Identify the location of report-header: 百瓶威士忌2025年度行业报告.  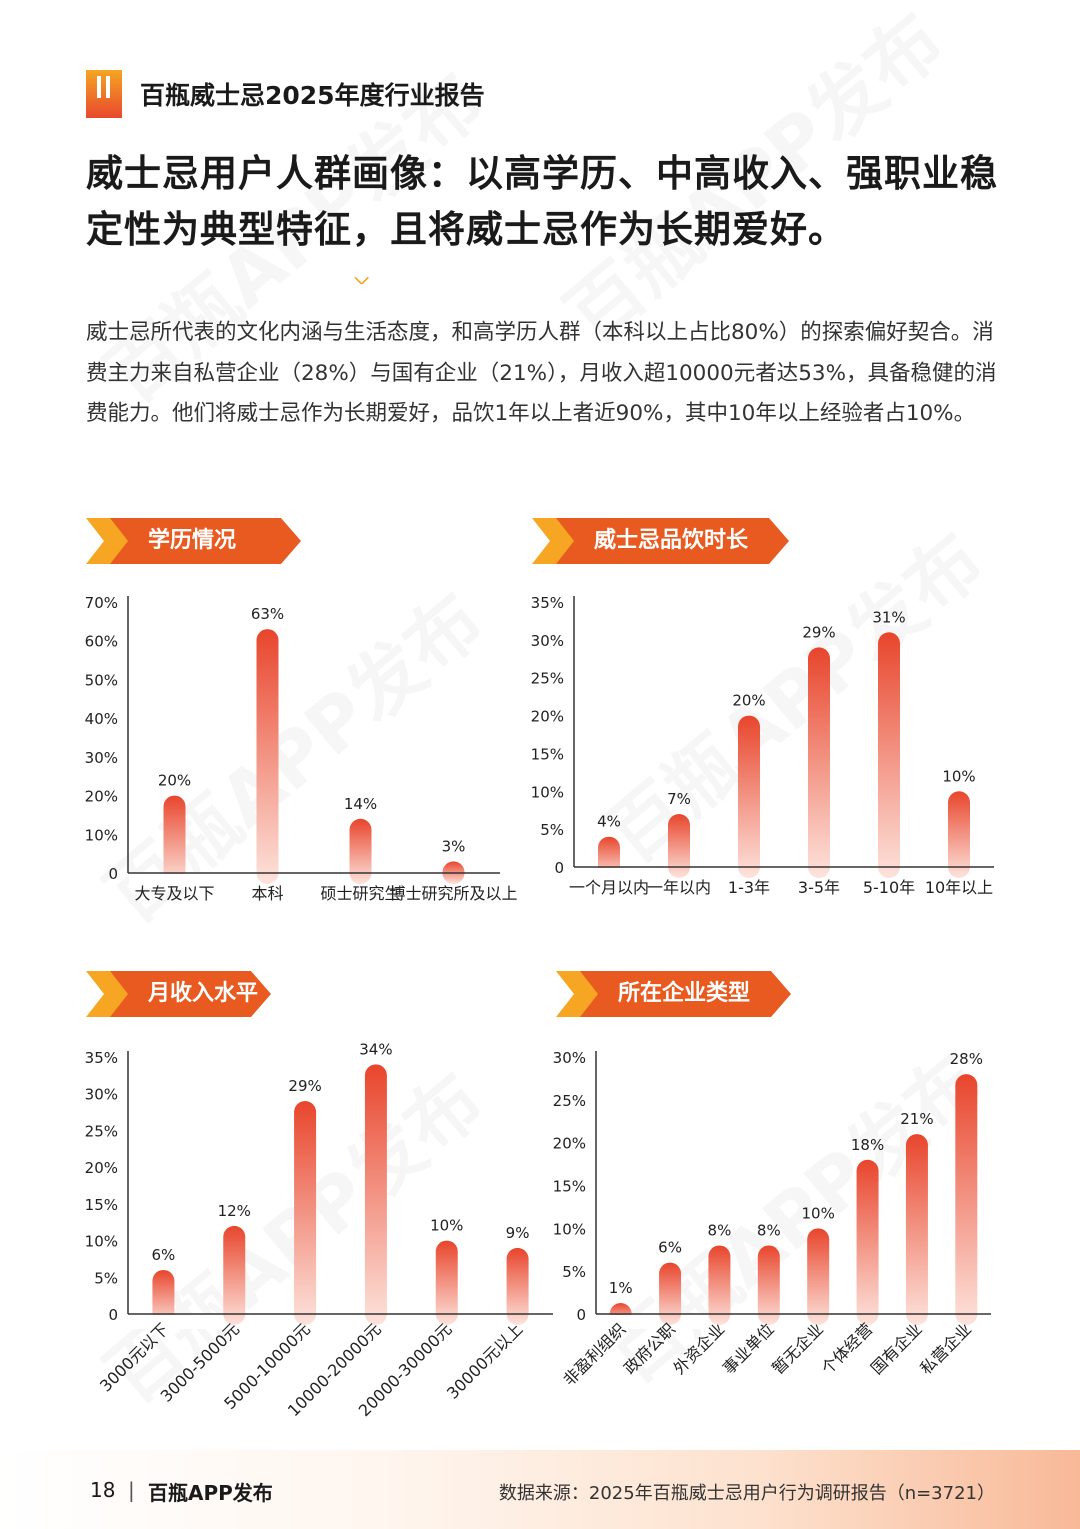
(285, 94).